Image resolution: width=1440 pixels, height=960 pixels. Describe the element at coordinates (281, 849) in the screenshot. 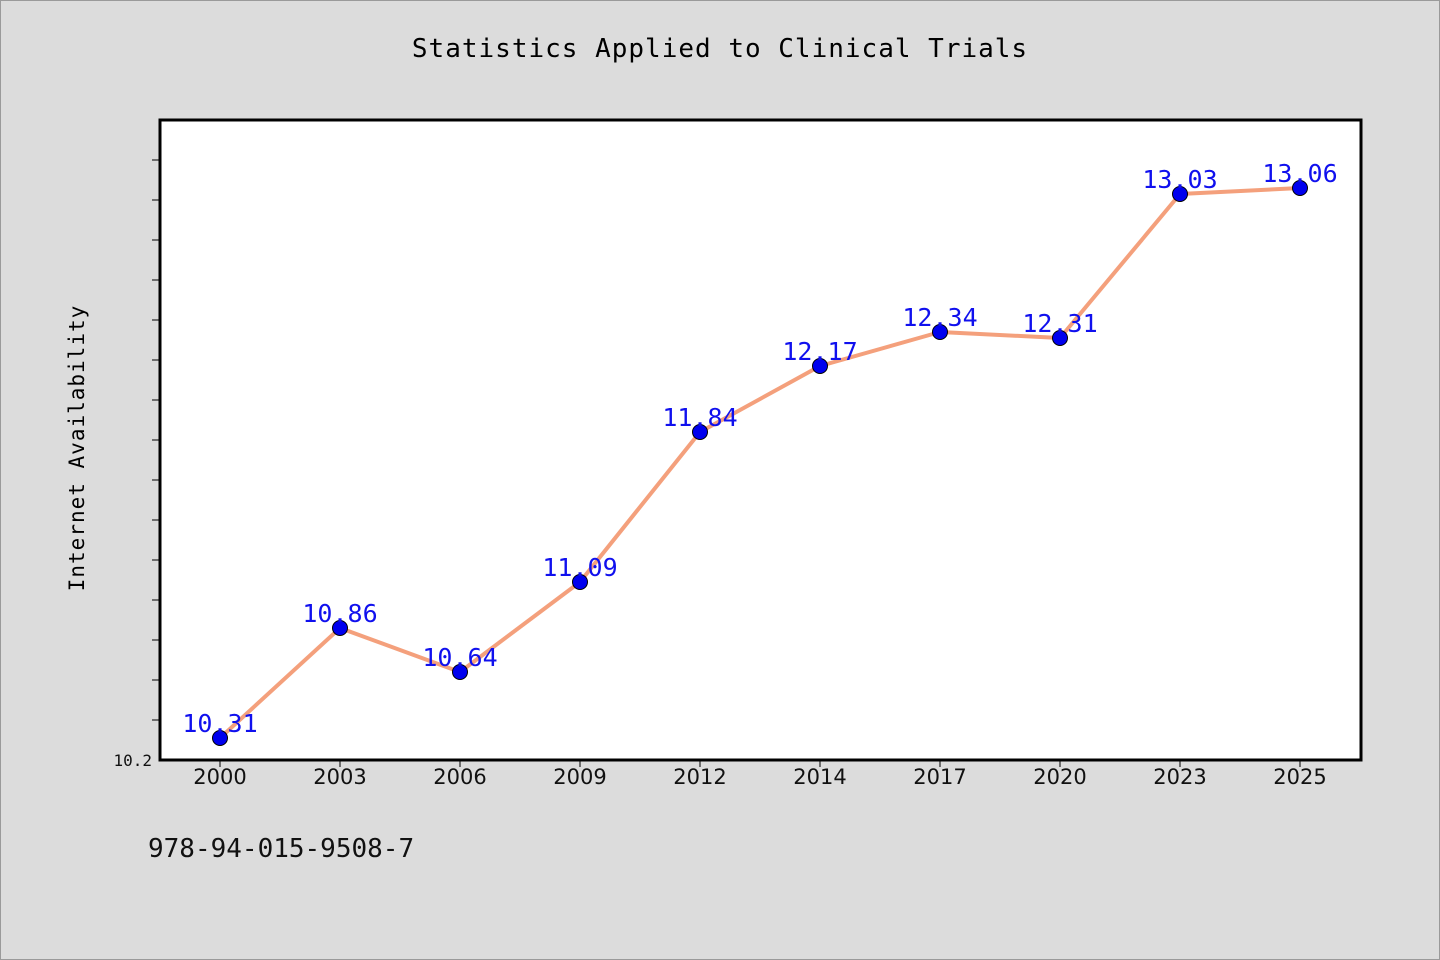

I see `isbn-footnote: 978-94-015-9508-7` at that location.